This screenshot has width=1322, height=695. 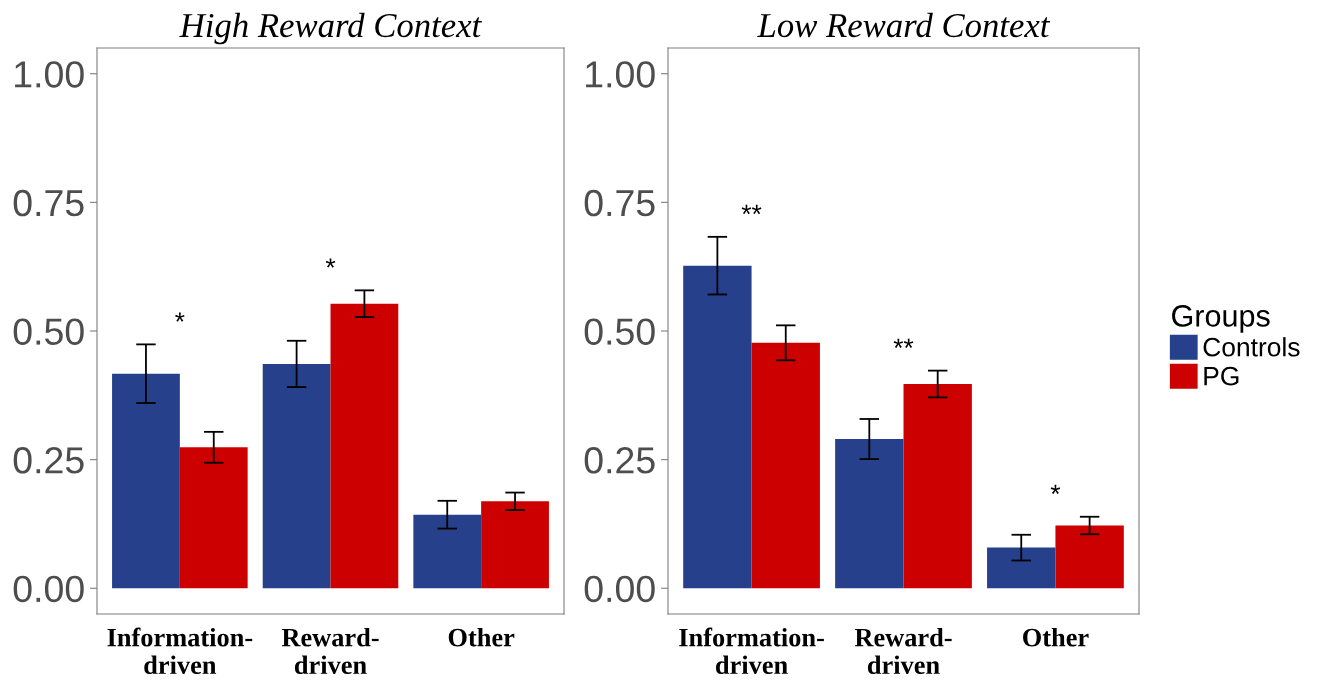 What do you see at coordinates (904, 25) in the screenshot?
I see `chart-title: Low Reward Context` at bounding box center [904, 25].